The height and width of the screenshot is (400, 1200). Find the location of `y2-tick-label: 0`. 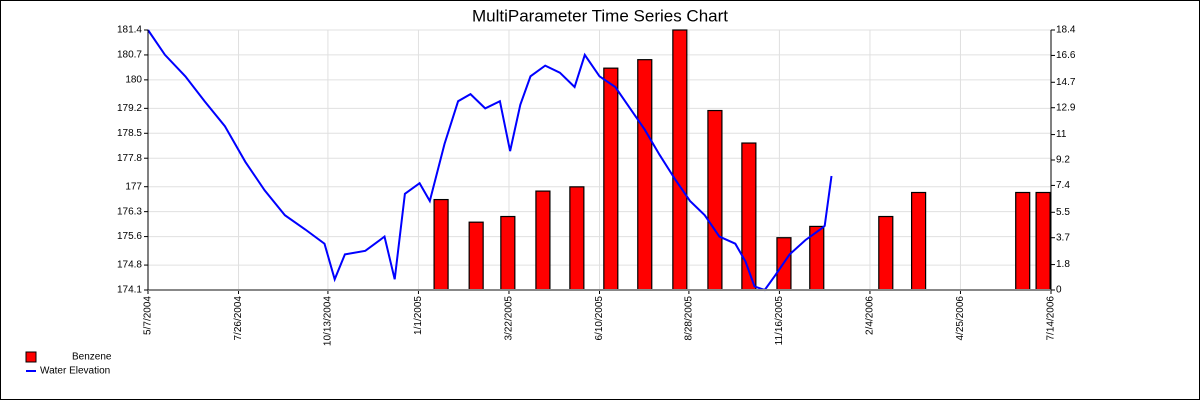

y2-tick-label: 0 is located at coordinates (1059, 290).